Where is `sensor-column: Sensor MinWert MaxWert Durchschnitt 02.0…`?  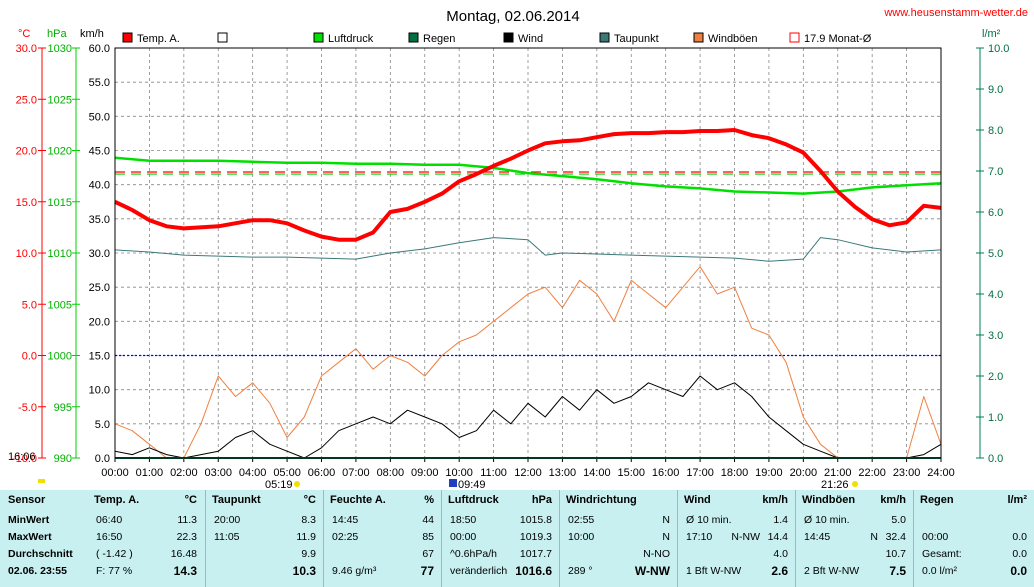 sensor-column: Sensor MinWert MaxWert Durchschnitt 02.0… is located at coordinates (44, 538).